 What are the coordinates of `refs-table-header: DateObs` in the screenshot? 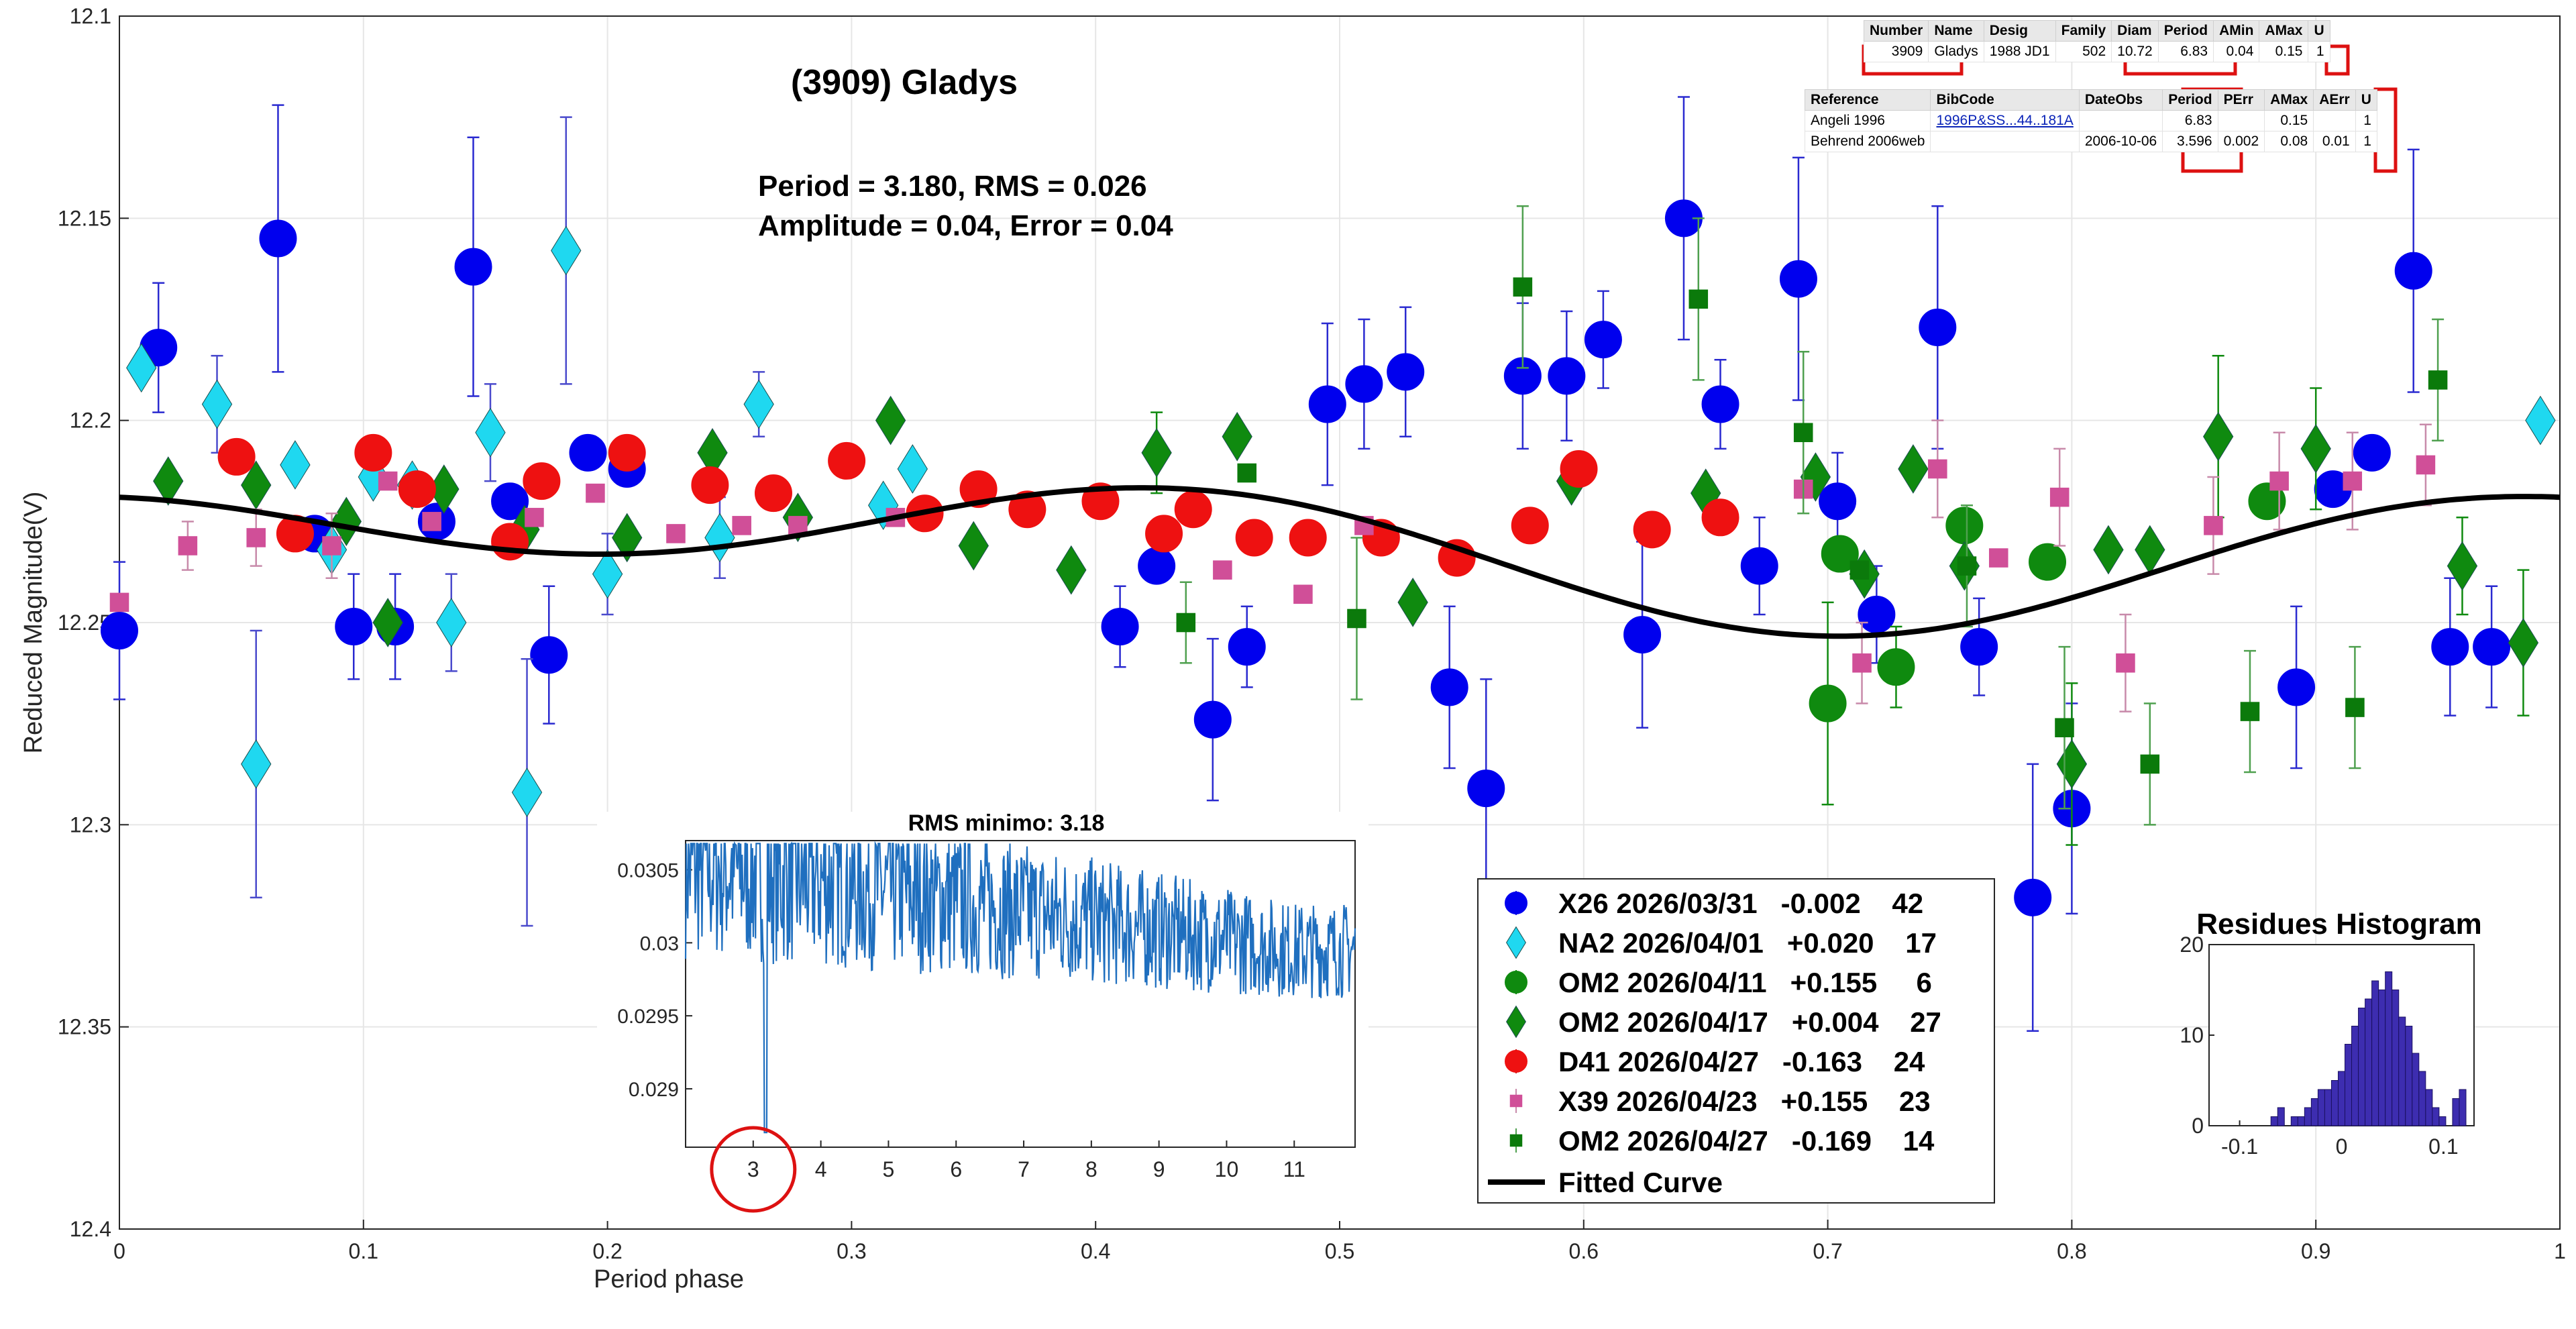 It's located at (2120, 100).